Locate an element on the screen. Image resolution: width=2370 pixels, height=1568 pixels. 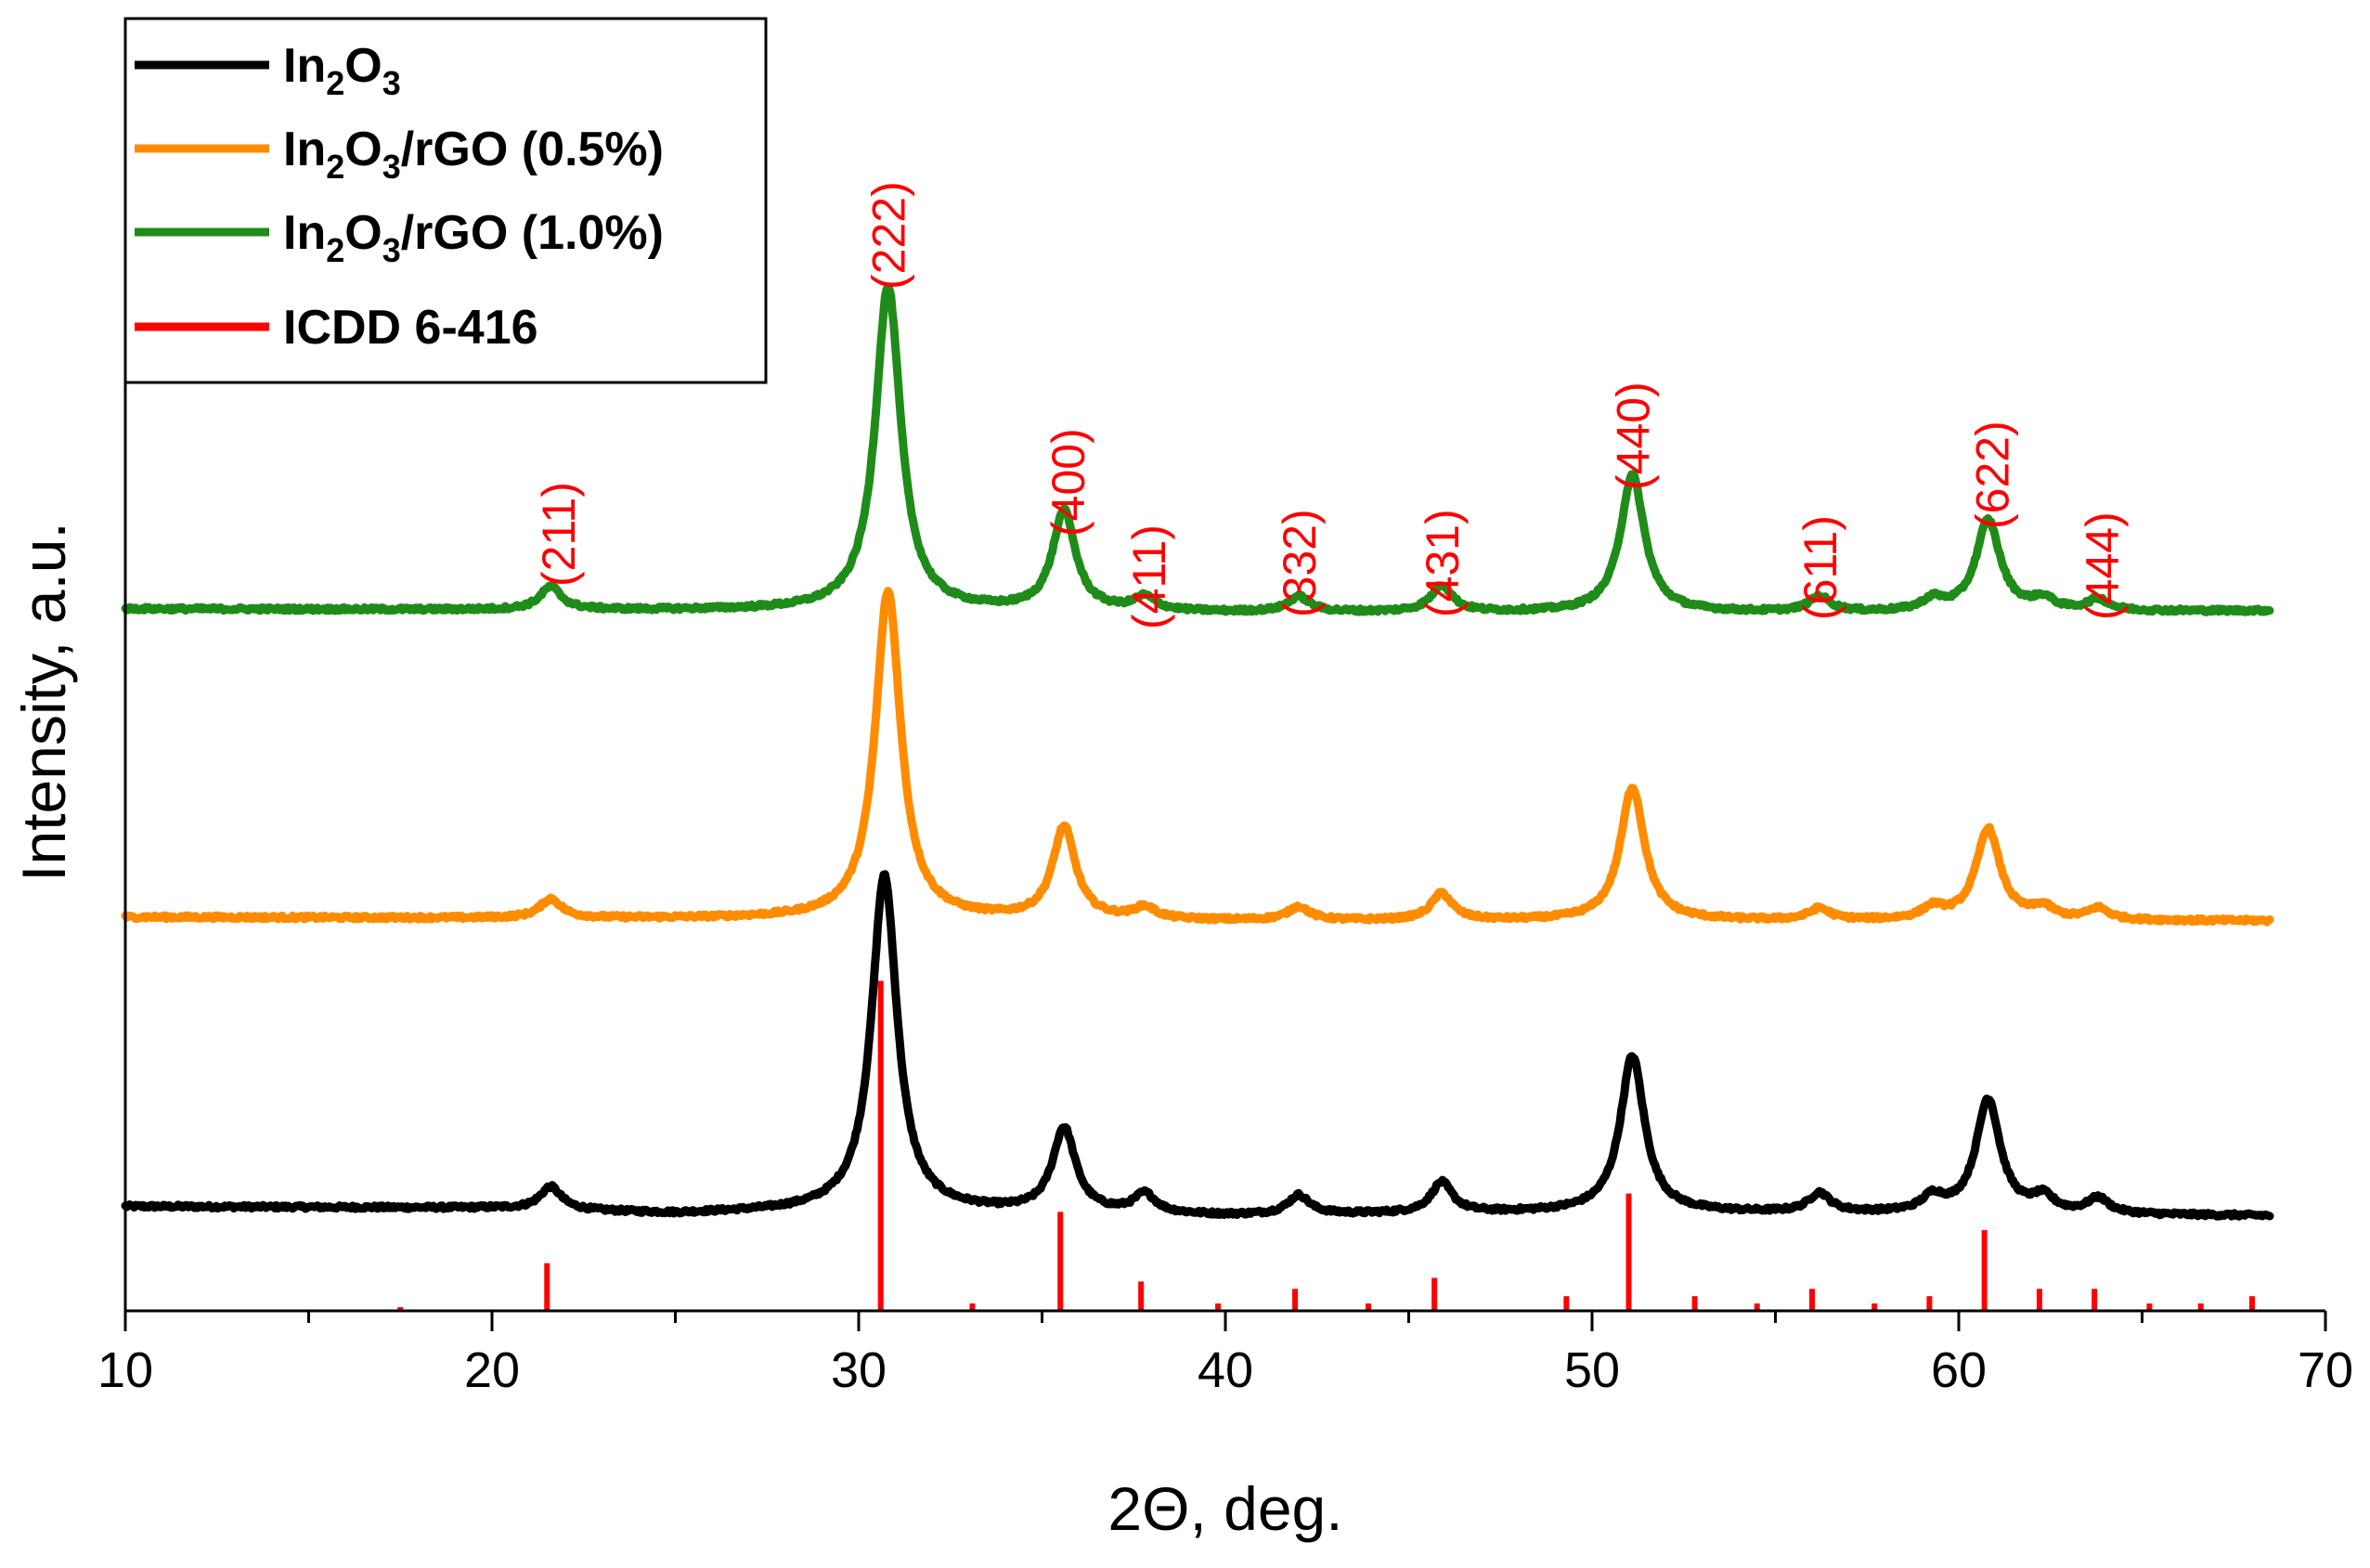
hkl-label: (611) is located at coordinates (1820, 567).